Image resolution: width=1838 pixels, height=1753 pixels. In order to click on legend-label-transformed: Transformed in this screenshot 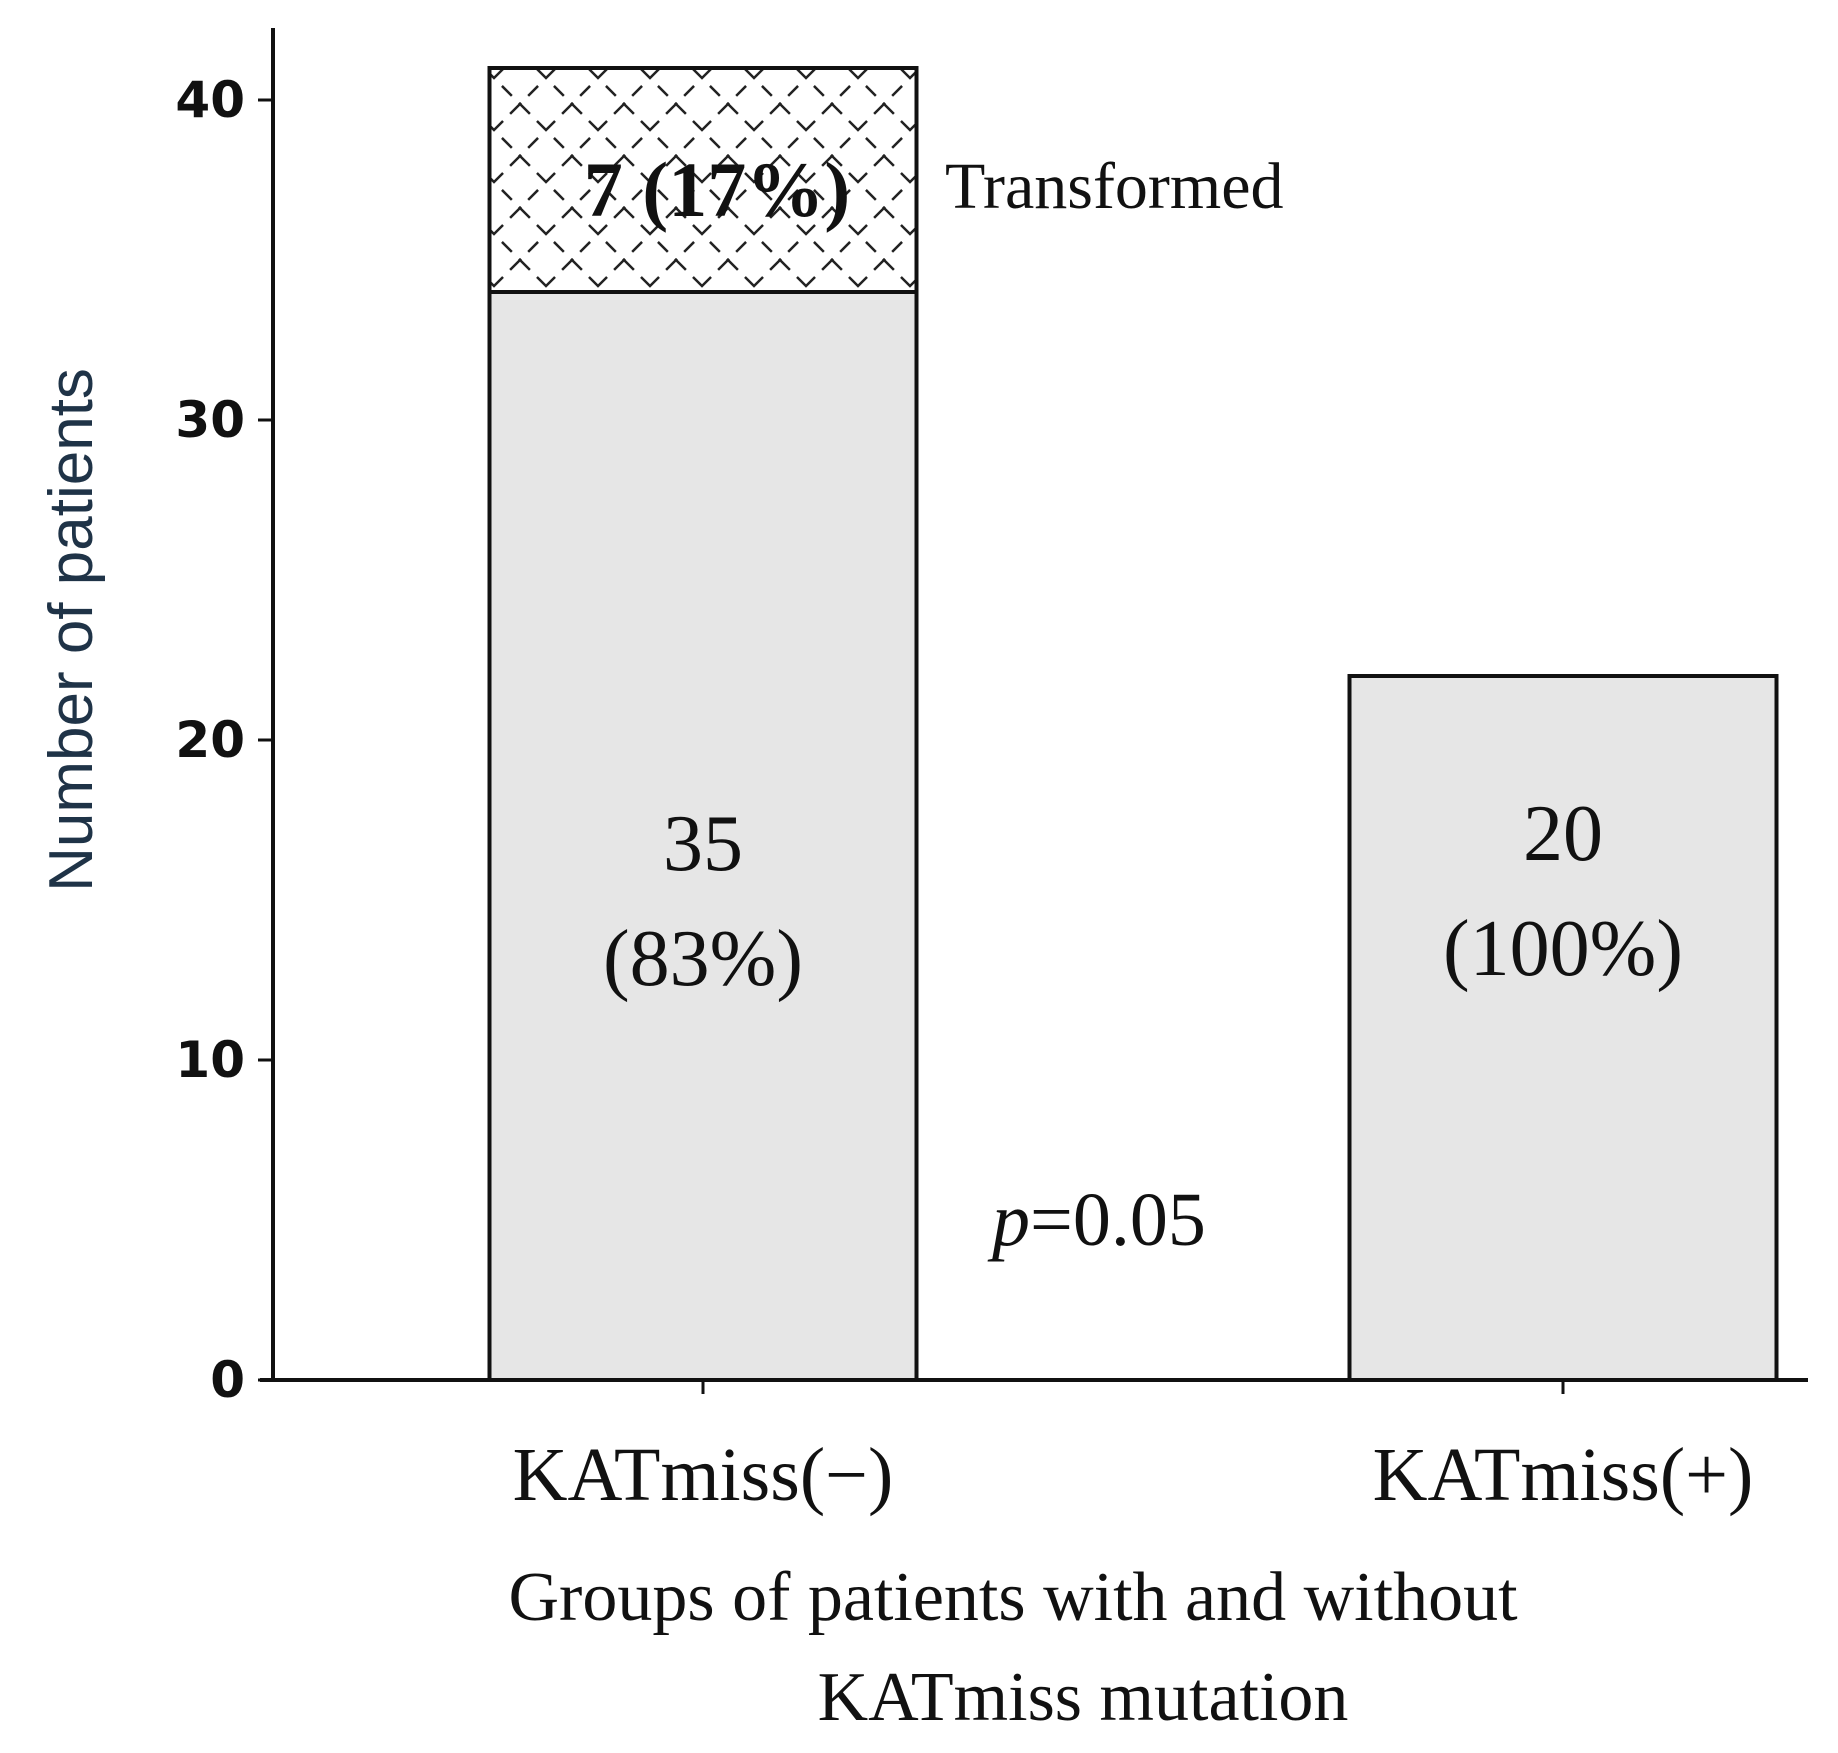, I will do `click(1114, 186)`.